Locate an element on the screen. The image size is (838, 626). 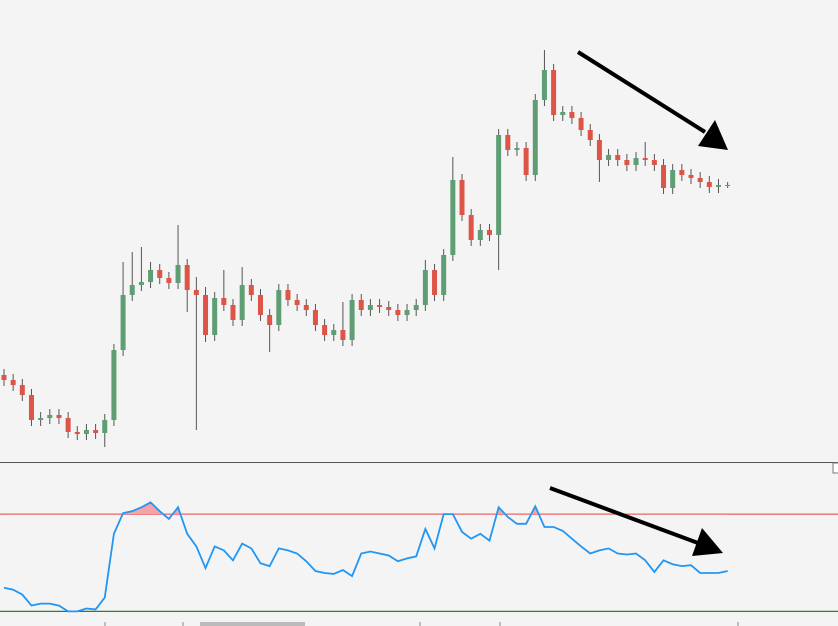
scrollbar is located at coordinates (252, 624).